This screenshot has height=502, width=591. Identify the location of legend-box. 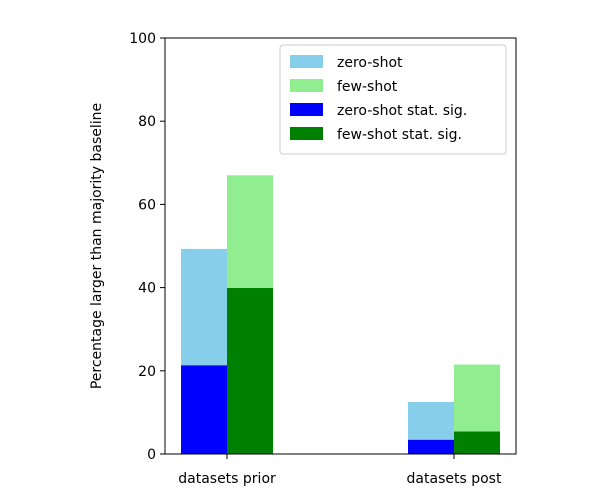
(393, 99).